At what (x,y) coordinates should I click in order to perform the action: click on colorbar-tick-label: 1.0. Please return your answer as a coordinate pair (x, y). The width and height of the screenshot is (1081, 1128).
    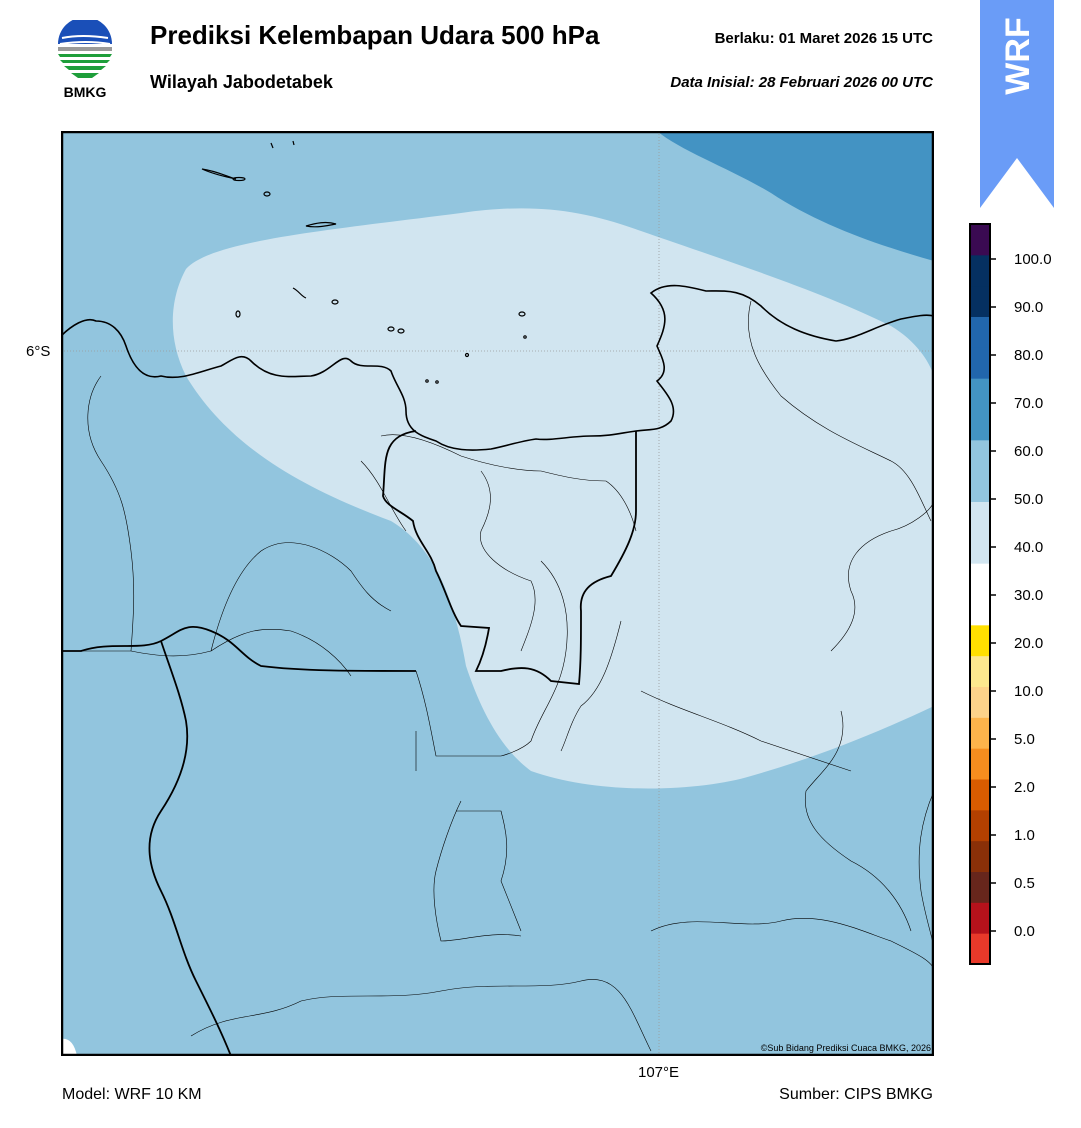
    Looking at the image, I should click on (1024, 835).